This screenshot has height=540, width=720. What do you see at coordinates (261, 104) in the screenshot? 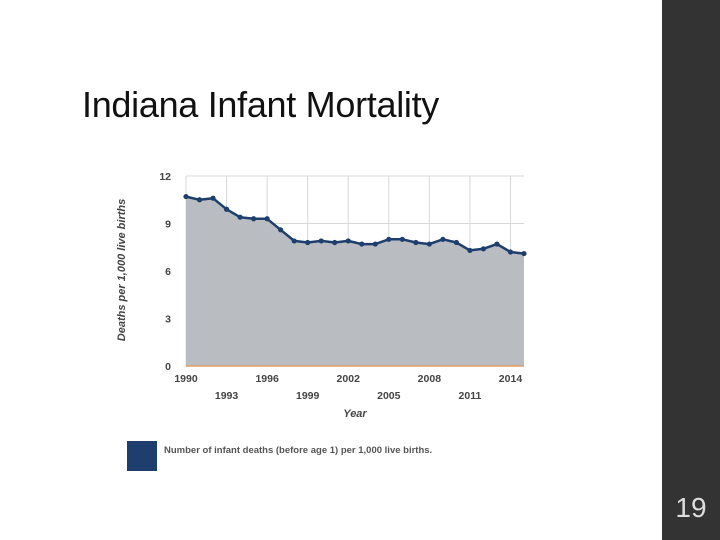
I see `slide-title: Indiana Infant Mortality` at bounding box center [261, 104].